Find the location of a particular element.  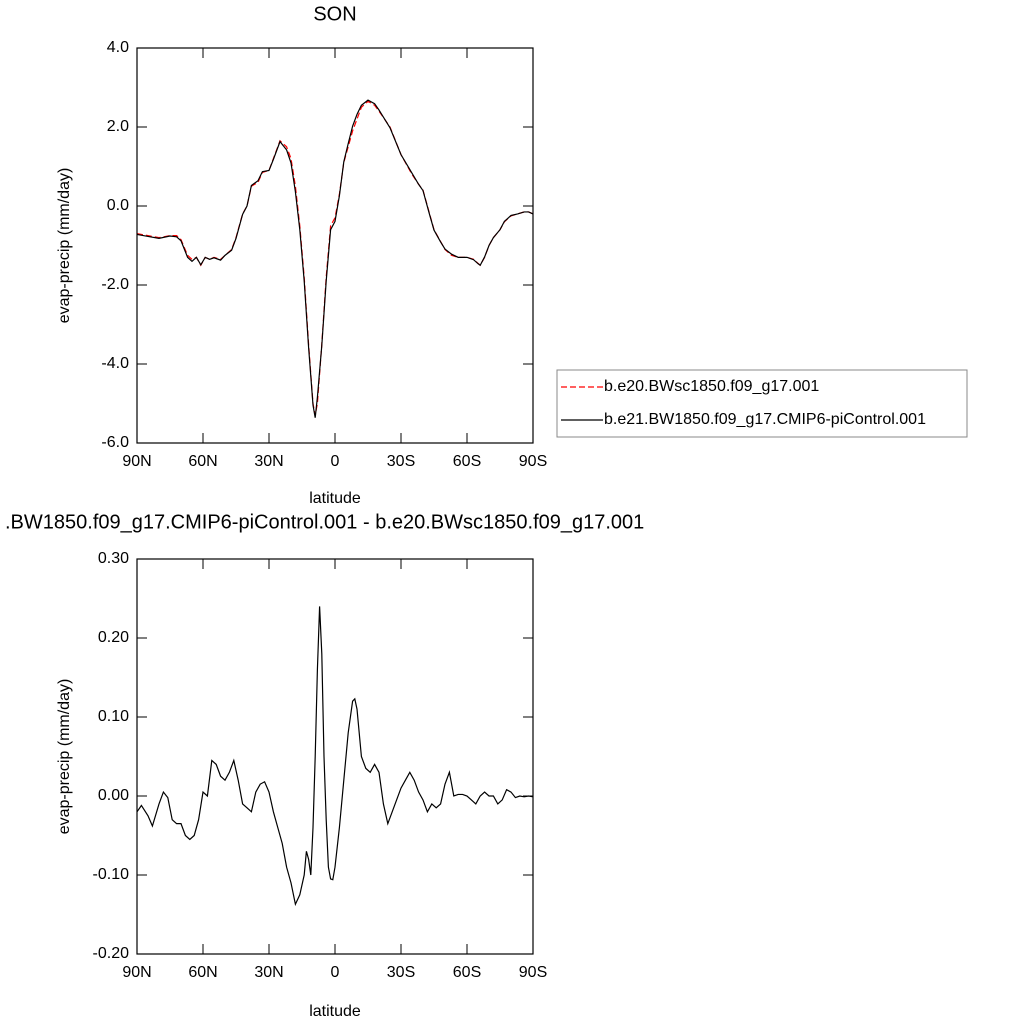

y-tick-label: 0.0 is located at coordinates (118, 205).